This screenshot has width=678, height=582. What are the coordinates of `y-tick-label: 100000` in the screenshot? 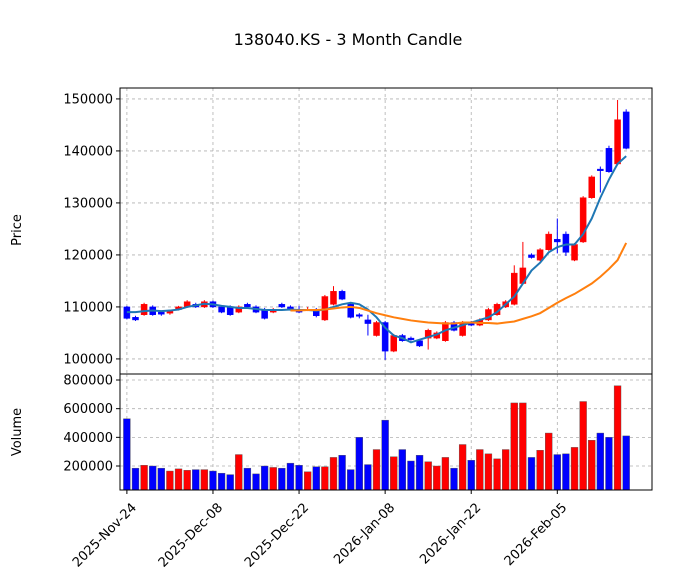 It's located at (88, 359).